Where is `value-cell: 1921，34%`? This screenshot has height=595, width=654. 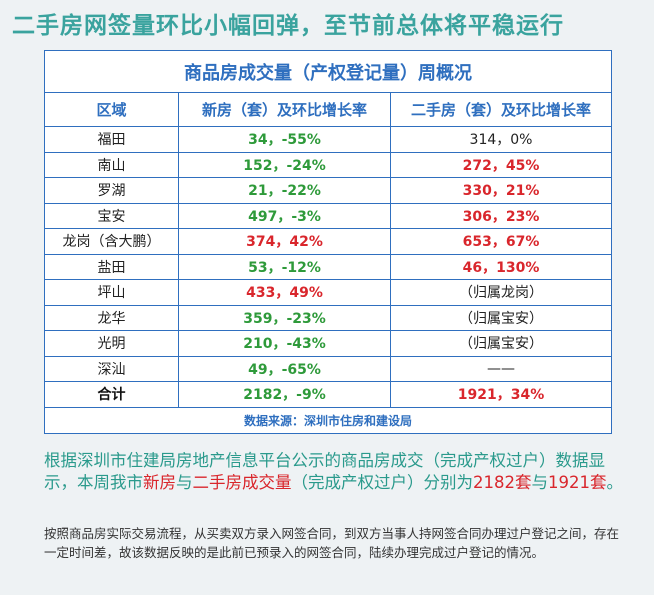 value-cell: 1921，34% is located at coordinates (501, 394).